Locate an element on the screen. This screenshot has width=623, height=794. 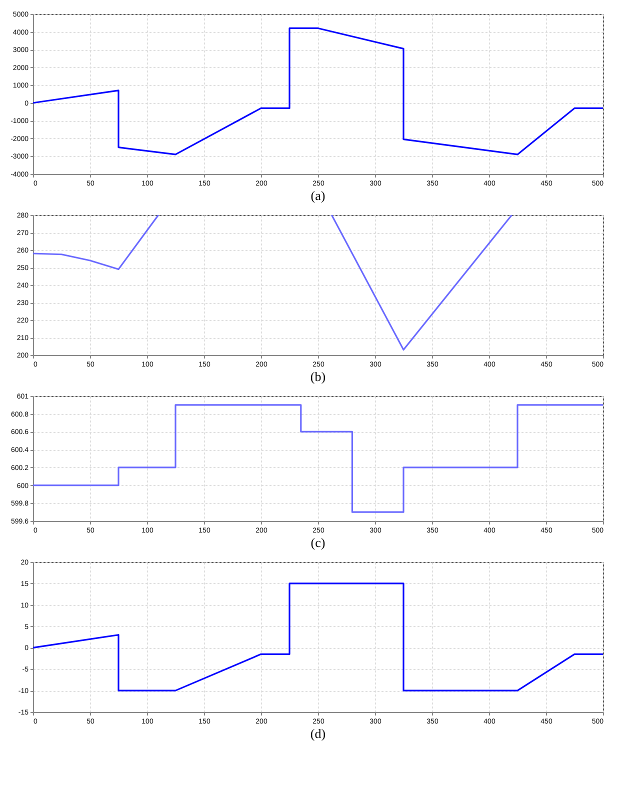
text: (a) is located at coordinates (318, 195).